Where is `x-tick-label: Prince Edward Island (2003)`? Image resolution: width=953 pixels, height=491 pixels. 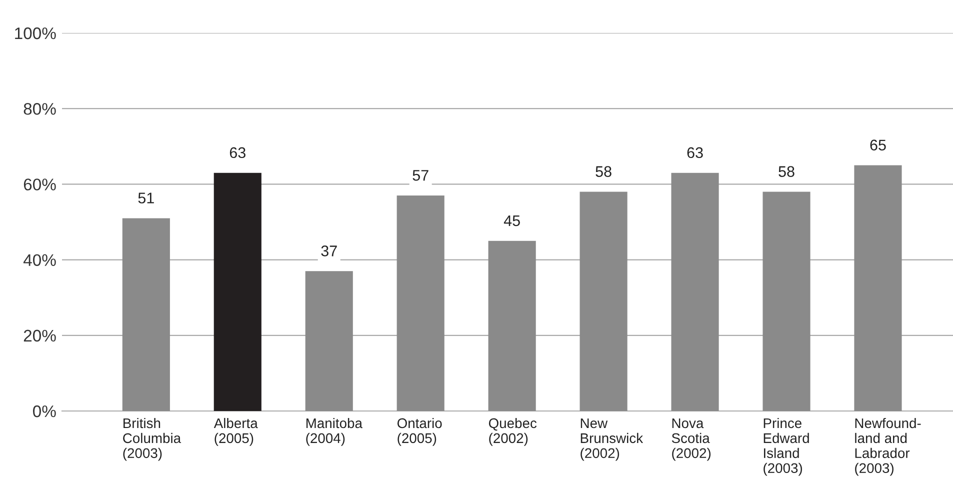 x-tick-label: Prince Edward Island (2003) is located at coordinates (786, 447).